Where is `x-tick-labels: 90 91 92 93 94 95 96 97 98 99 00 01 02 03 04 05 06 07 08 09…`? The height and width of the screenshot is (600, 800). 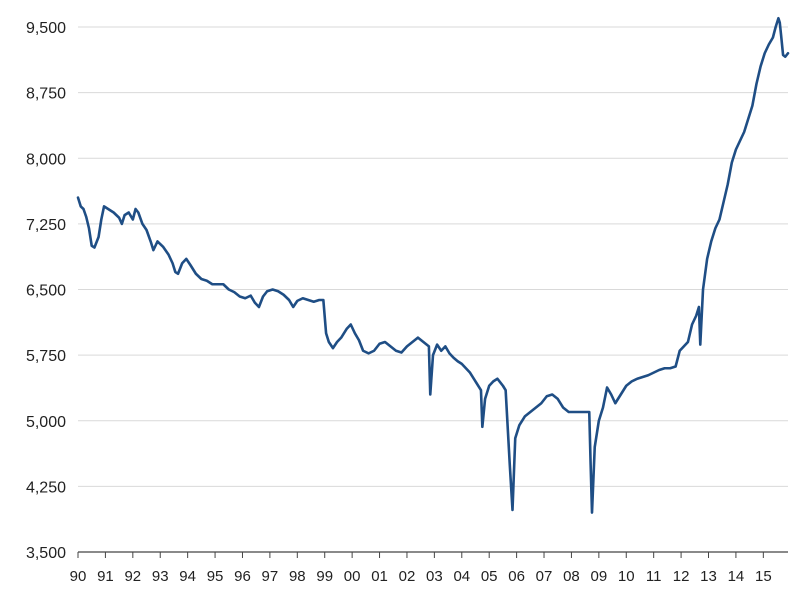
x-tick-labels: 90 91 92 93 94 95 96 97 98 99 00 01 02 03 04 05 06 07 08 09… is located at coordinates (421, 576).